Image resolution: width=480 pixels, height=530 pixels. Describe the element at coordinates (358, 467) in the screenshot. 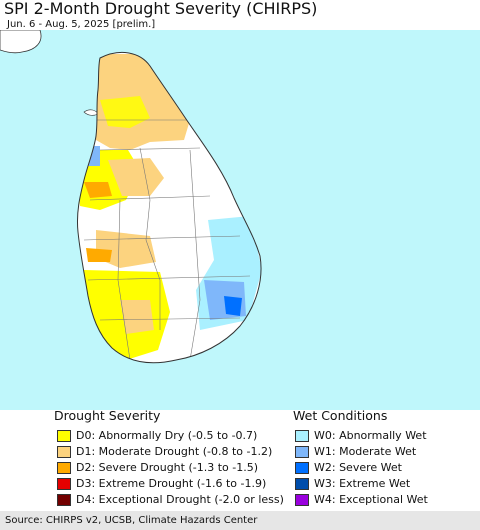

I see `legend-label-w2: W2: Severe Wet` at that location.